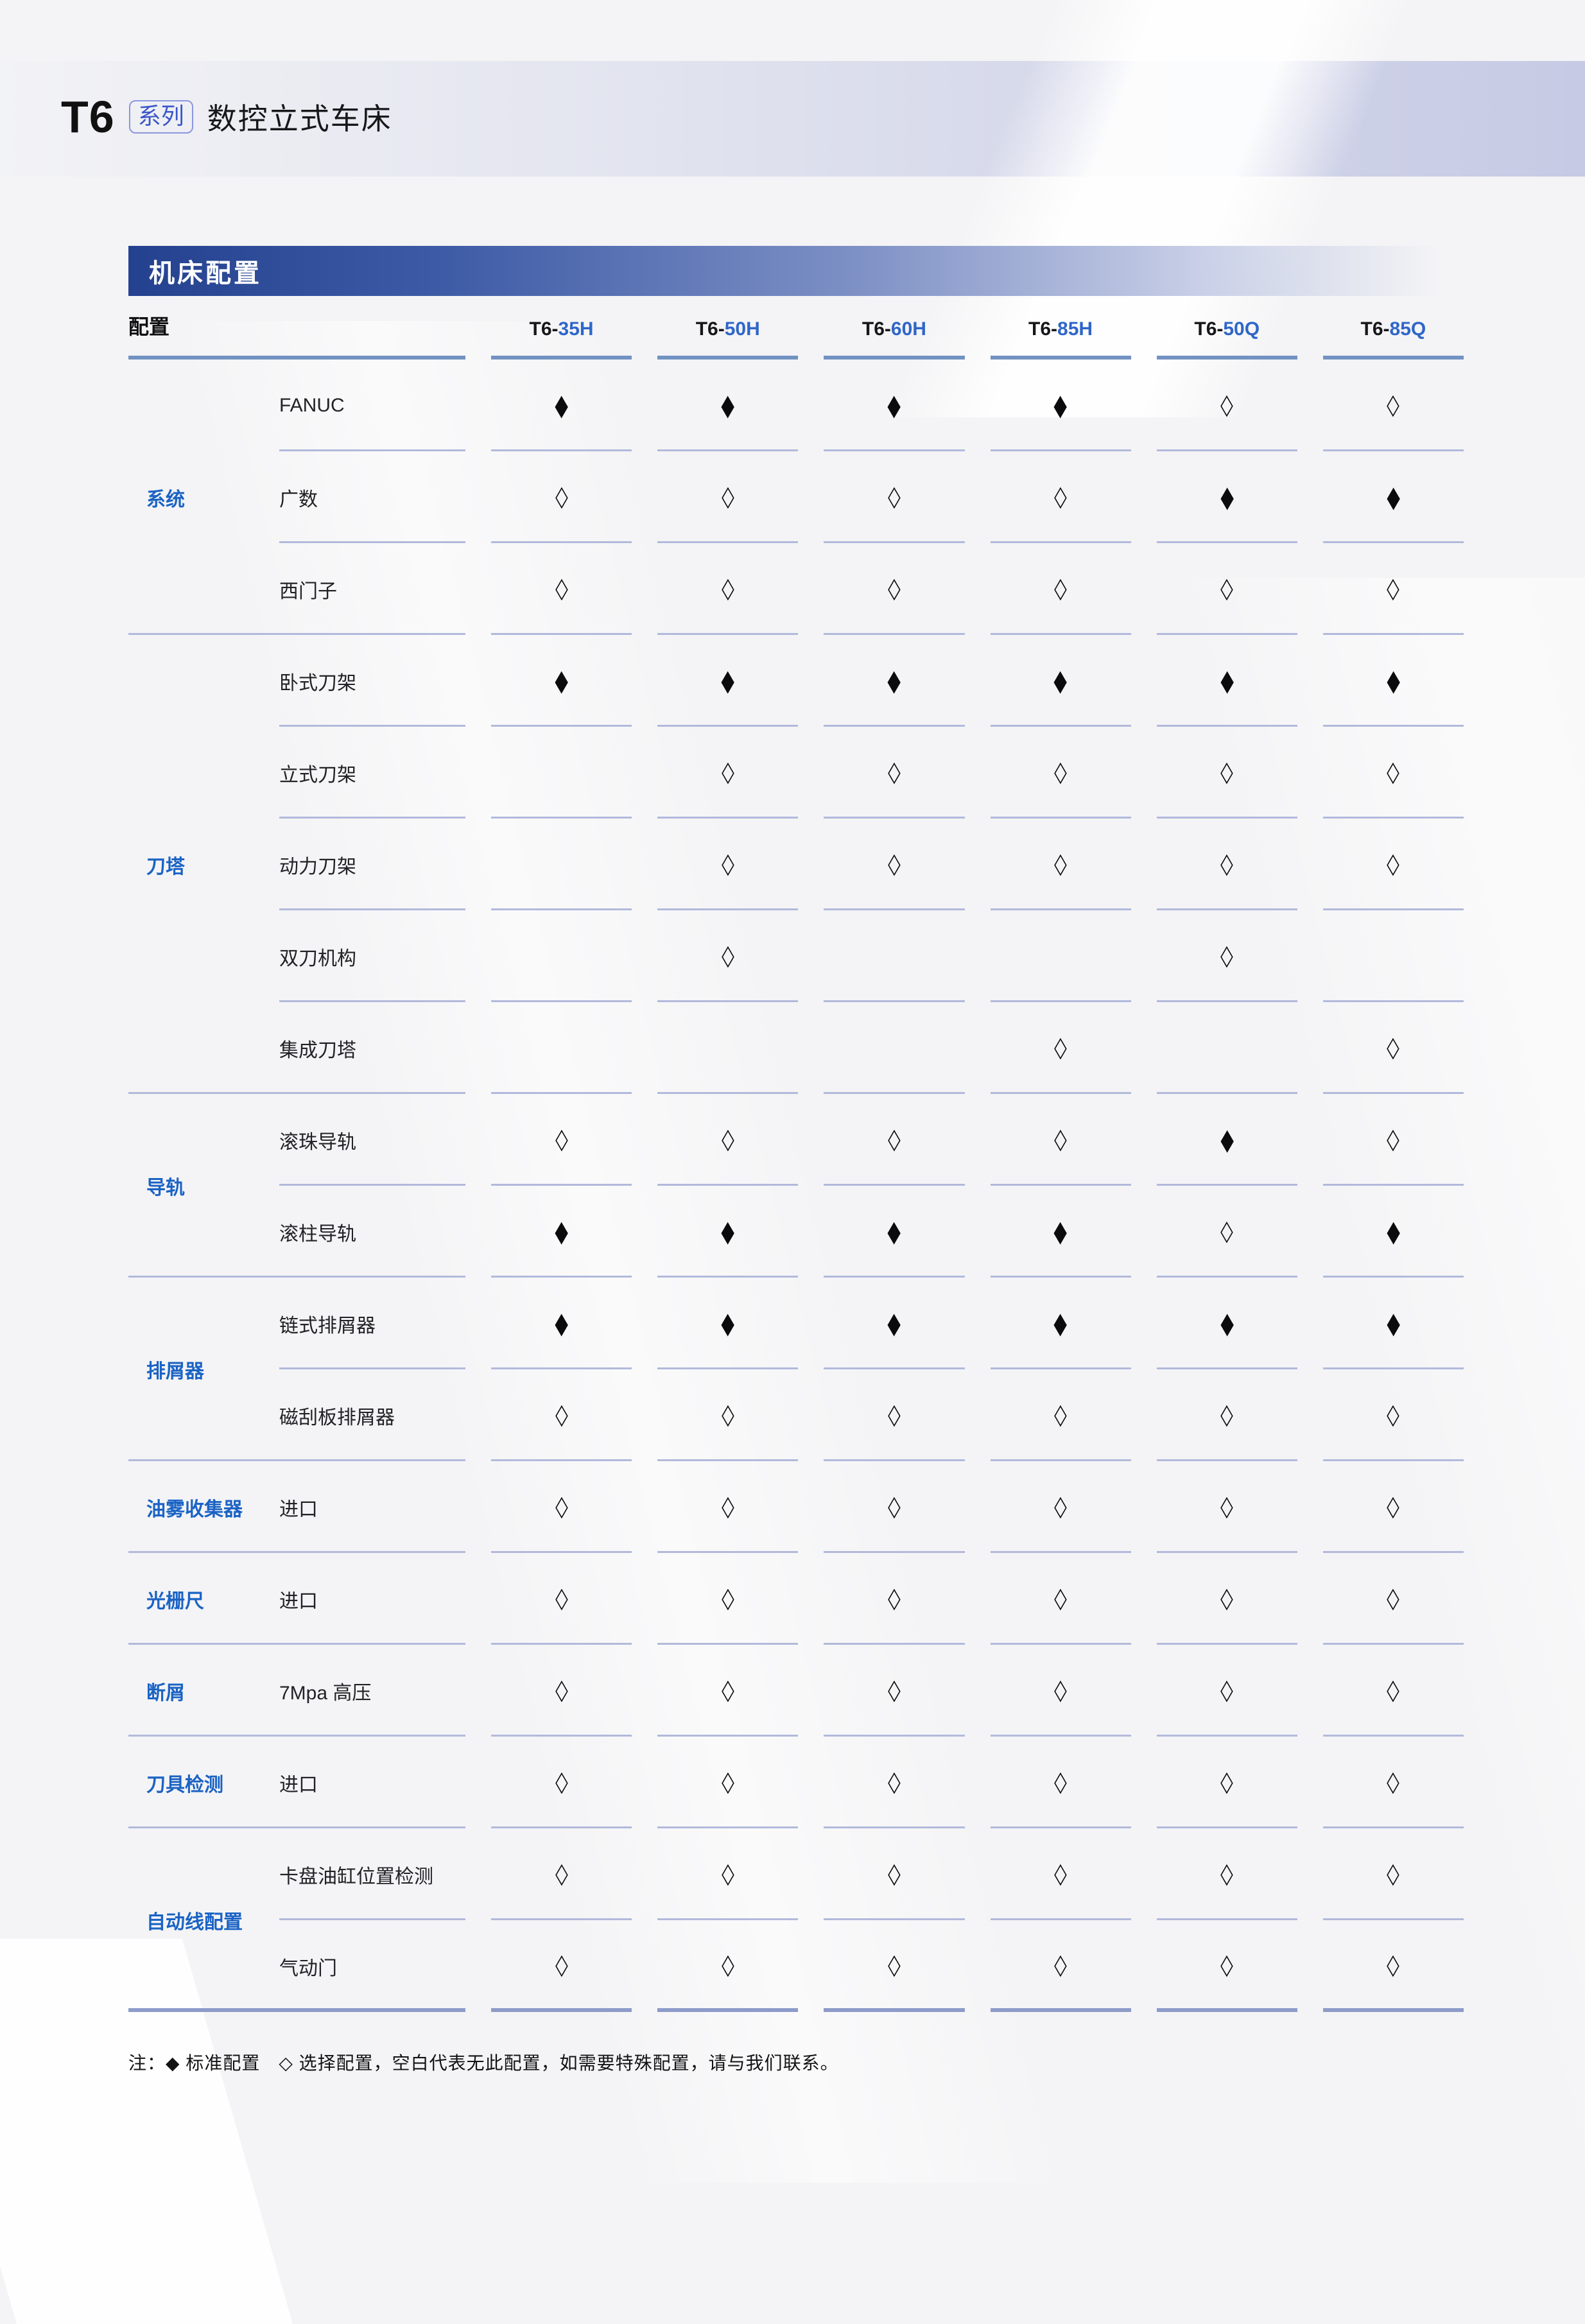 The width and height of the screenshot is (1585, 2324). I want to click on row-label: 广数, so click(298, 499).